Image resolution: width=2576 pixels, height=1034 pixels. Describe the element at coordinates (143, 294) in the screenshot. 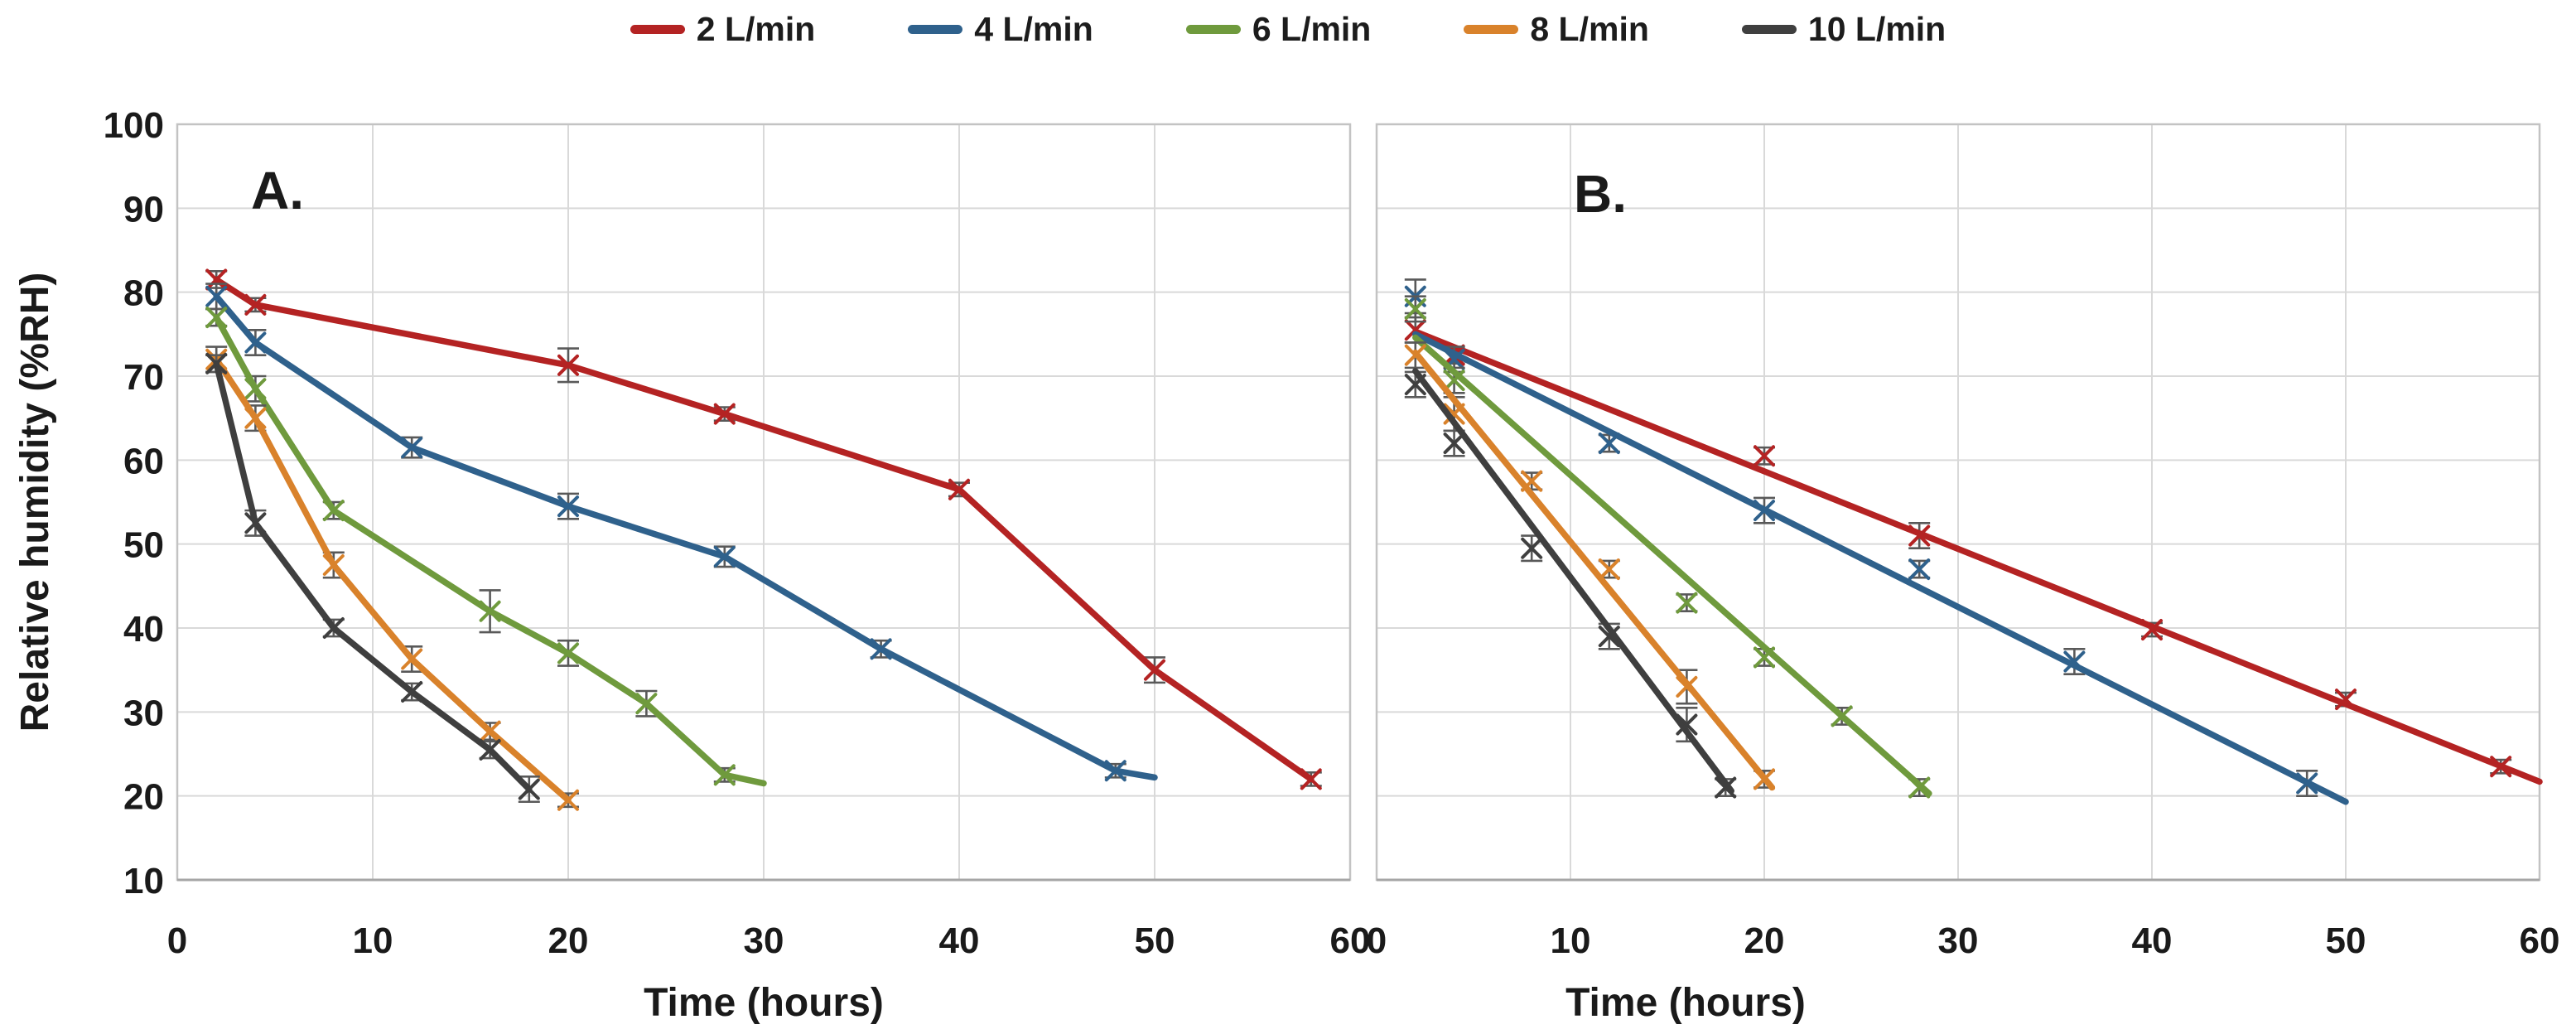

I see `y-tick-label: 80` at that location.